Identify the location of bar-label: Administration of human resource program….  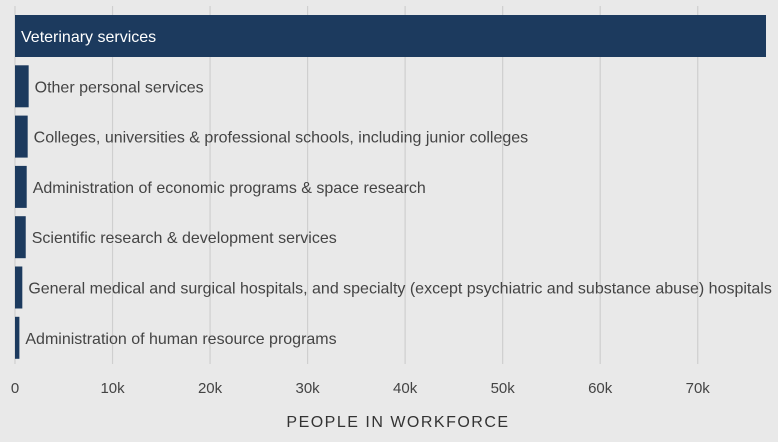
(180, 339).